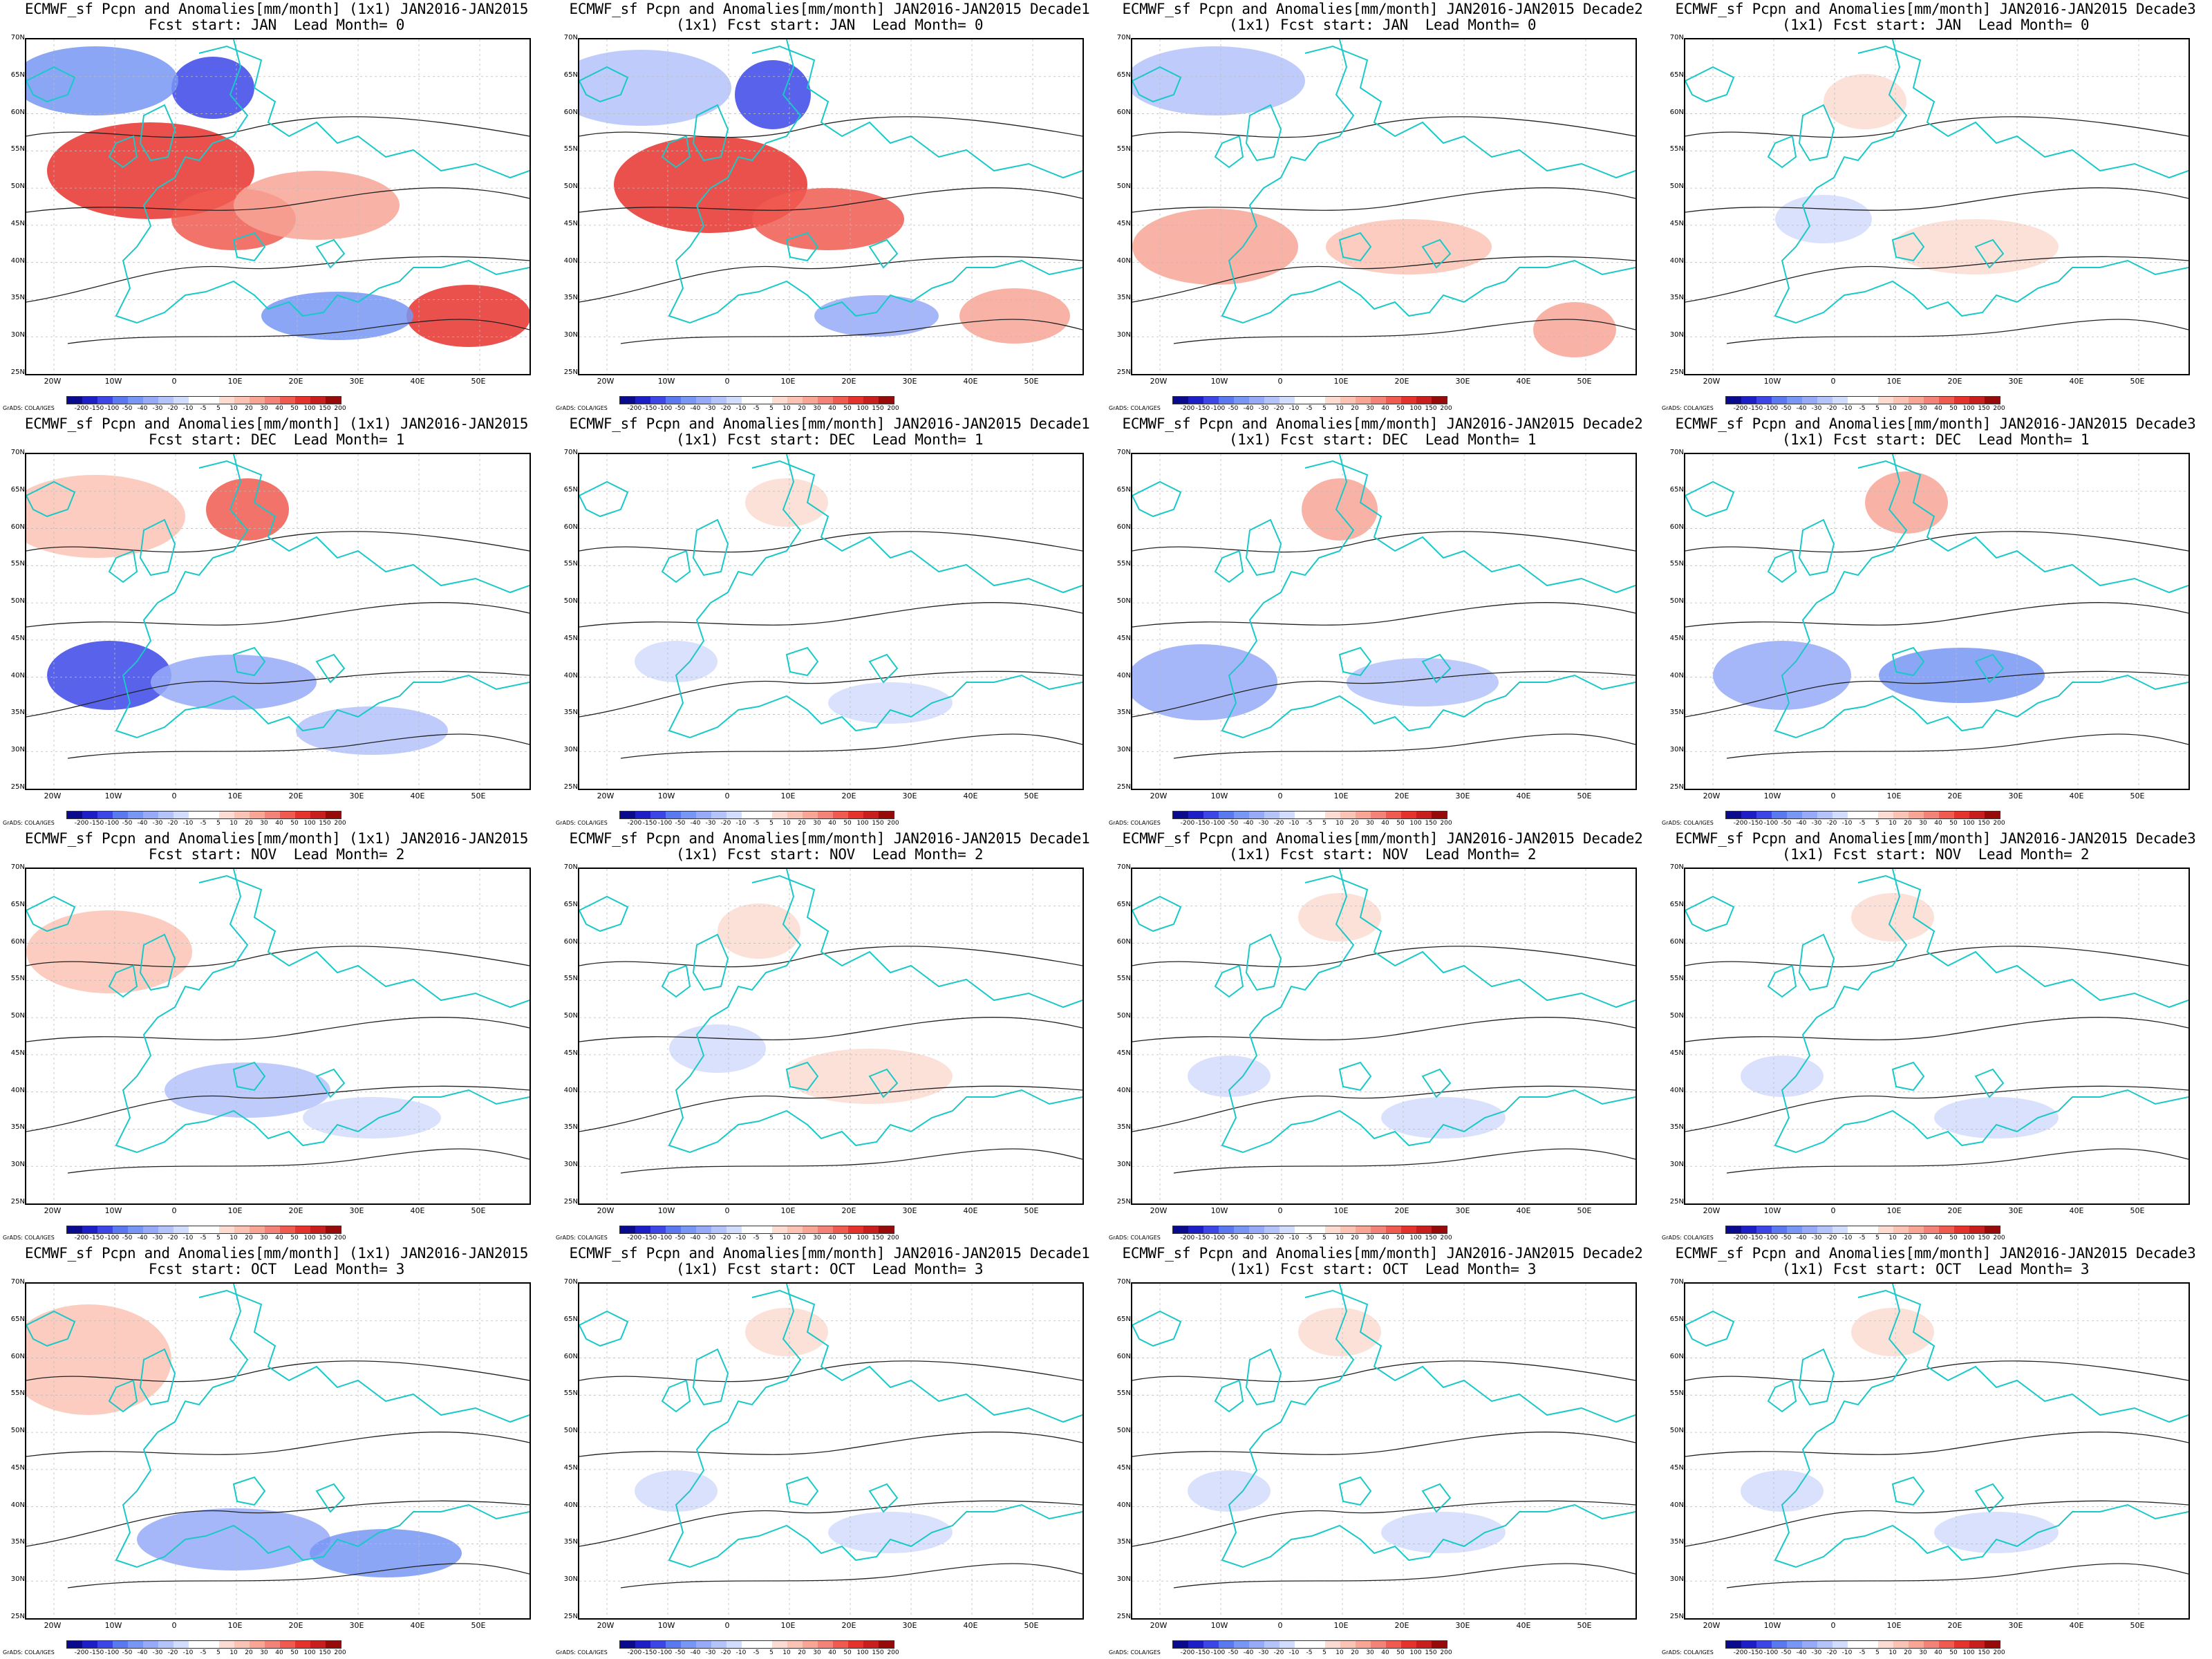 The image size is (2212, 1659). Describe the element at coordinates (831, 1036) in the screenshot. I see `map-svg` at that location.